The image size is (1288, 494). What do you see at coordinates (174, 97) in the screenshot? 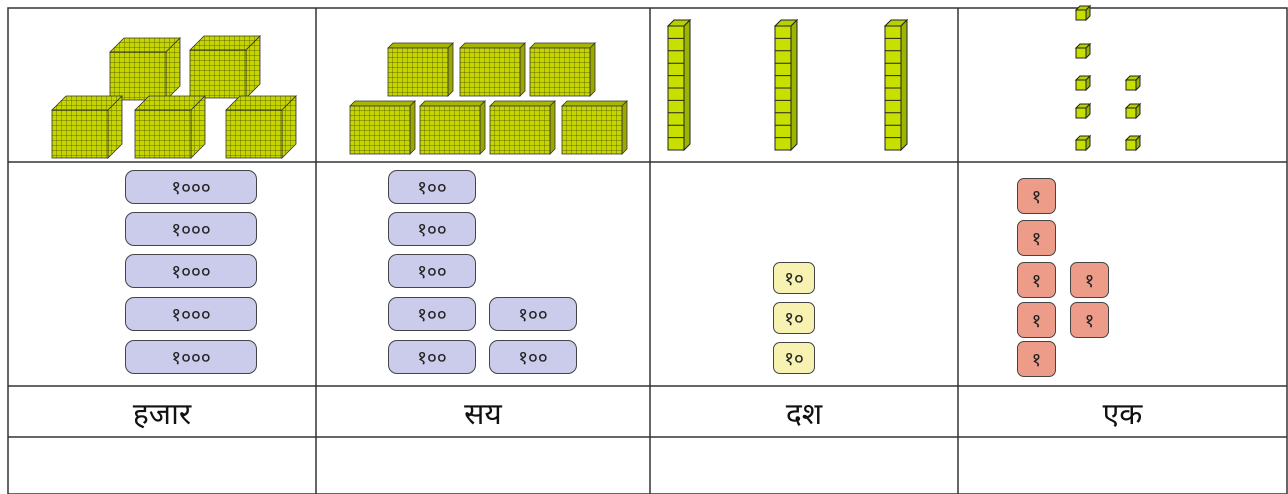
I see `thousand-blocks` at bounding box center [174, 97].